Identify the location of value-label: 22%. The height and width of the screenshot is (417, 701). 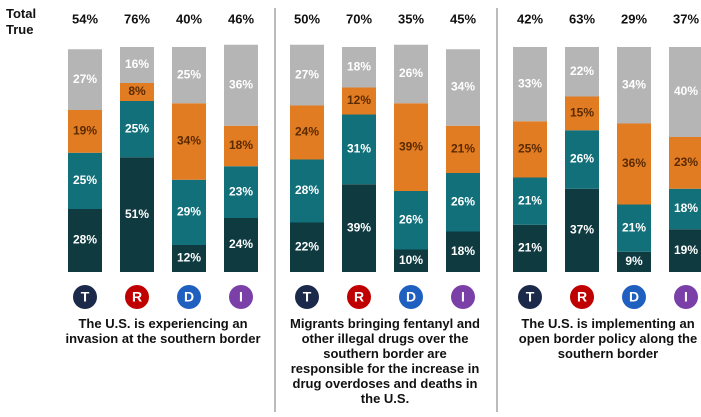
(582, 71).